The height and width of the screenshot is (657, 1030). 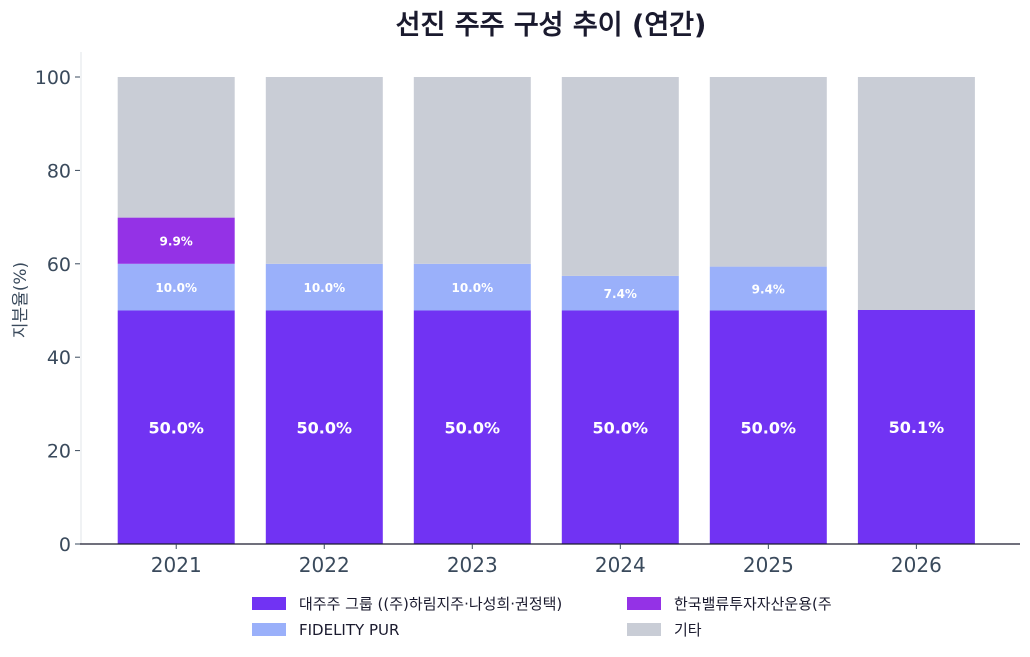 I want to click on bar-label-2025-series-1: 9.4%, so click(x=768, y=290).